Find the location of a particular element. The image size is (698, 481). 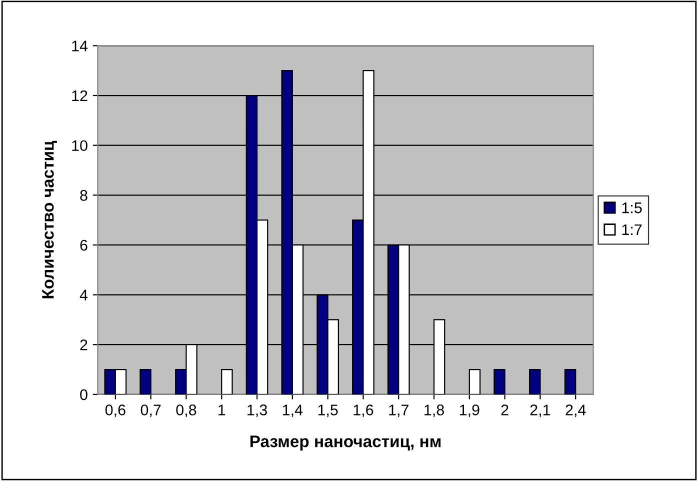

x-tick-label: 1,5 is located at coordinates (328, 411).